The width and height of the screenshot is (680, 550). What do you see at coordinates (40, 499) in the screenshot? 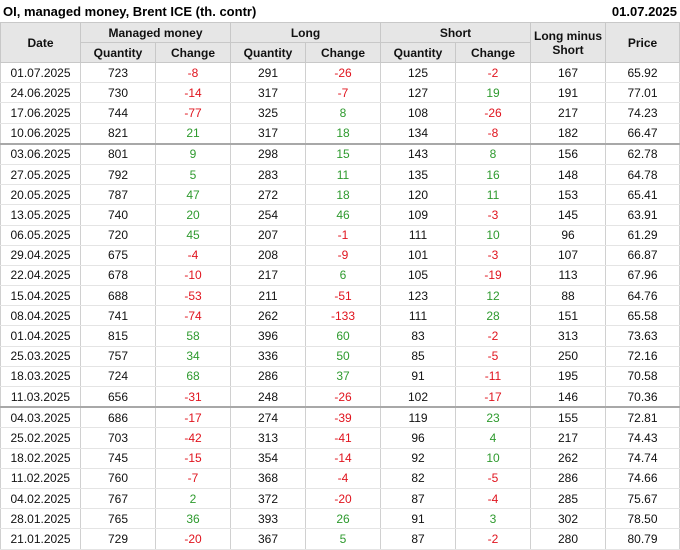
I see `cell: 04.02.2025` at bounding box center [40, 499].